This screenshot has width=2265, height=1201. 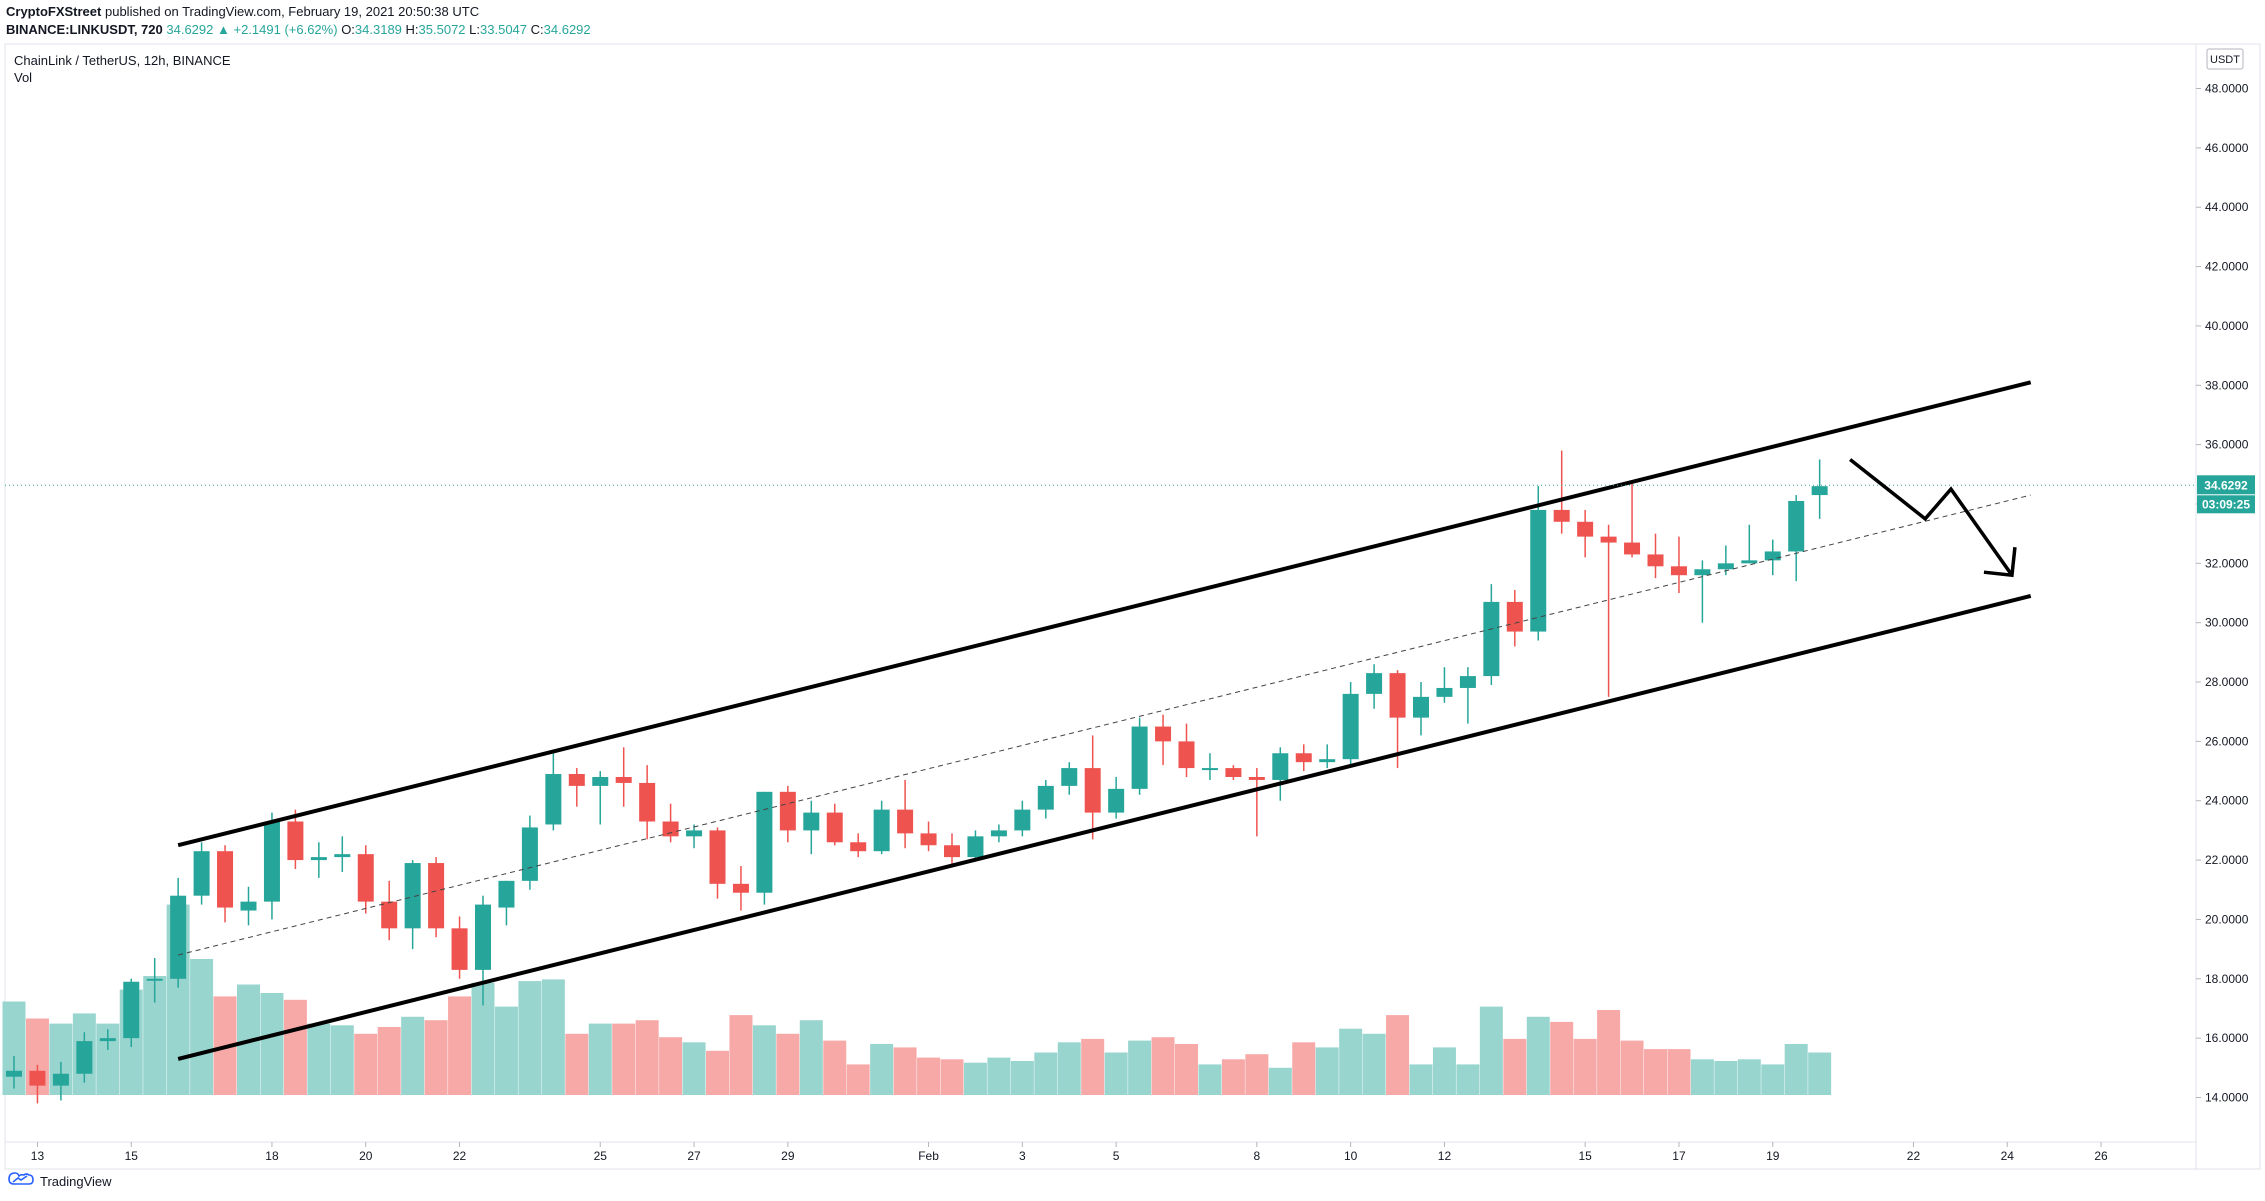 I want to click on open-label: O:, so click(x=348, y=29).